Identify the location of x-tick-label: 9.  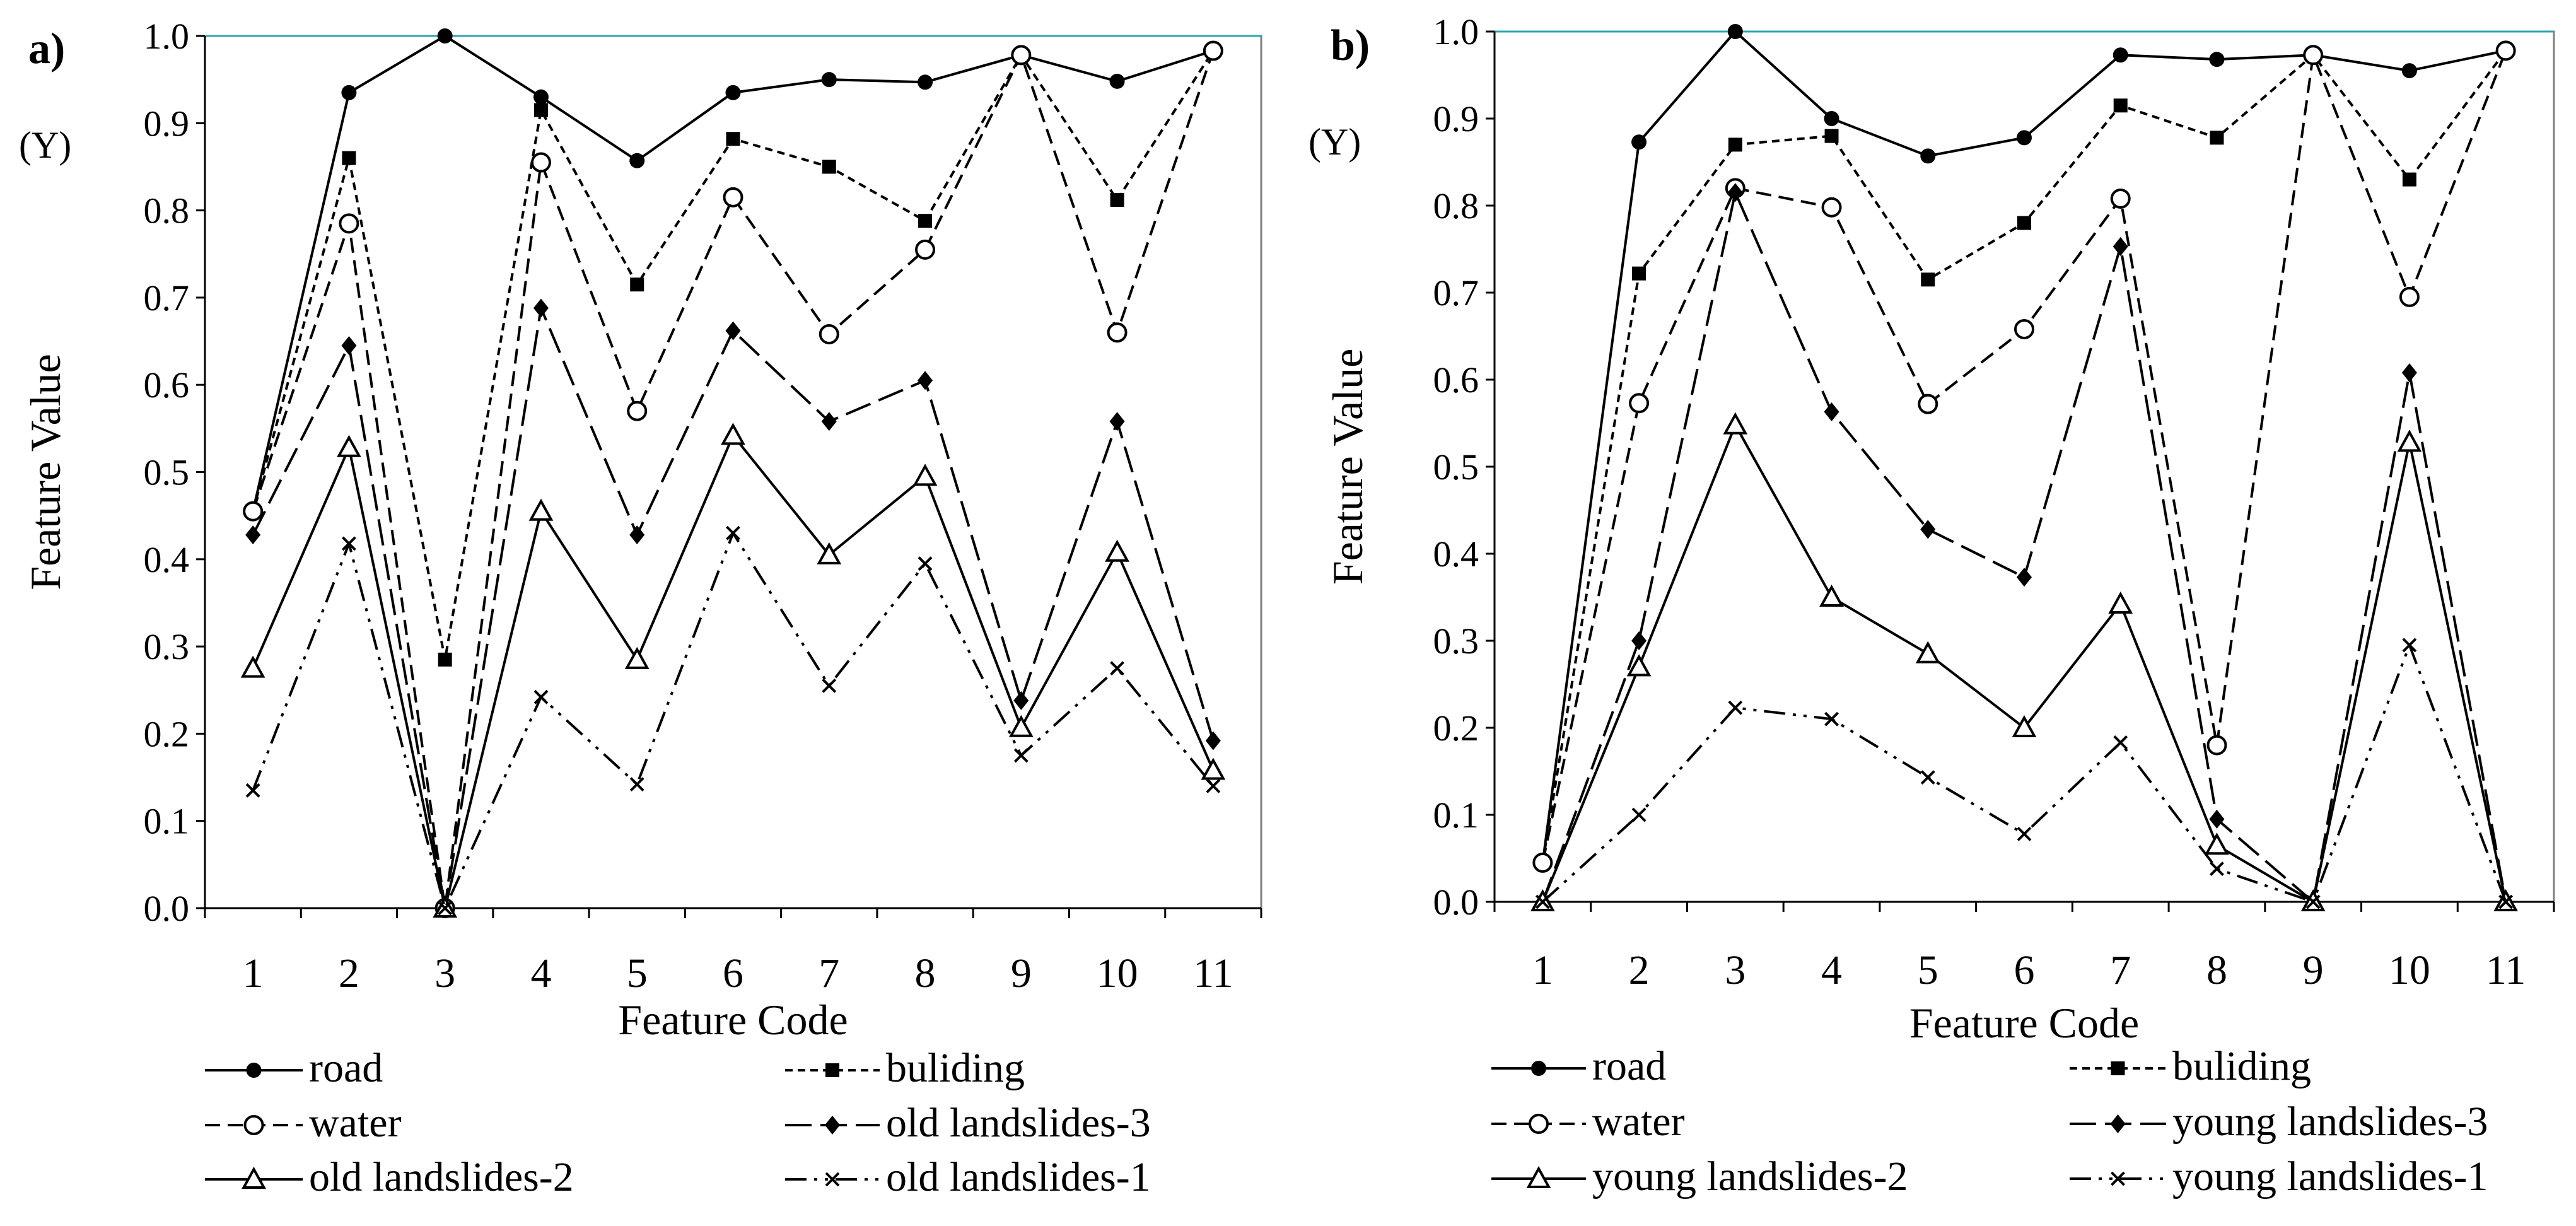
(2314, 970).